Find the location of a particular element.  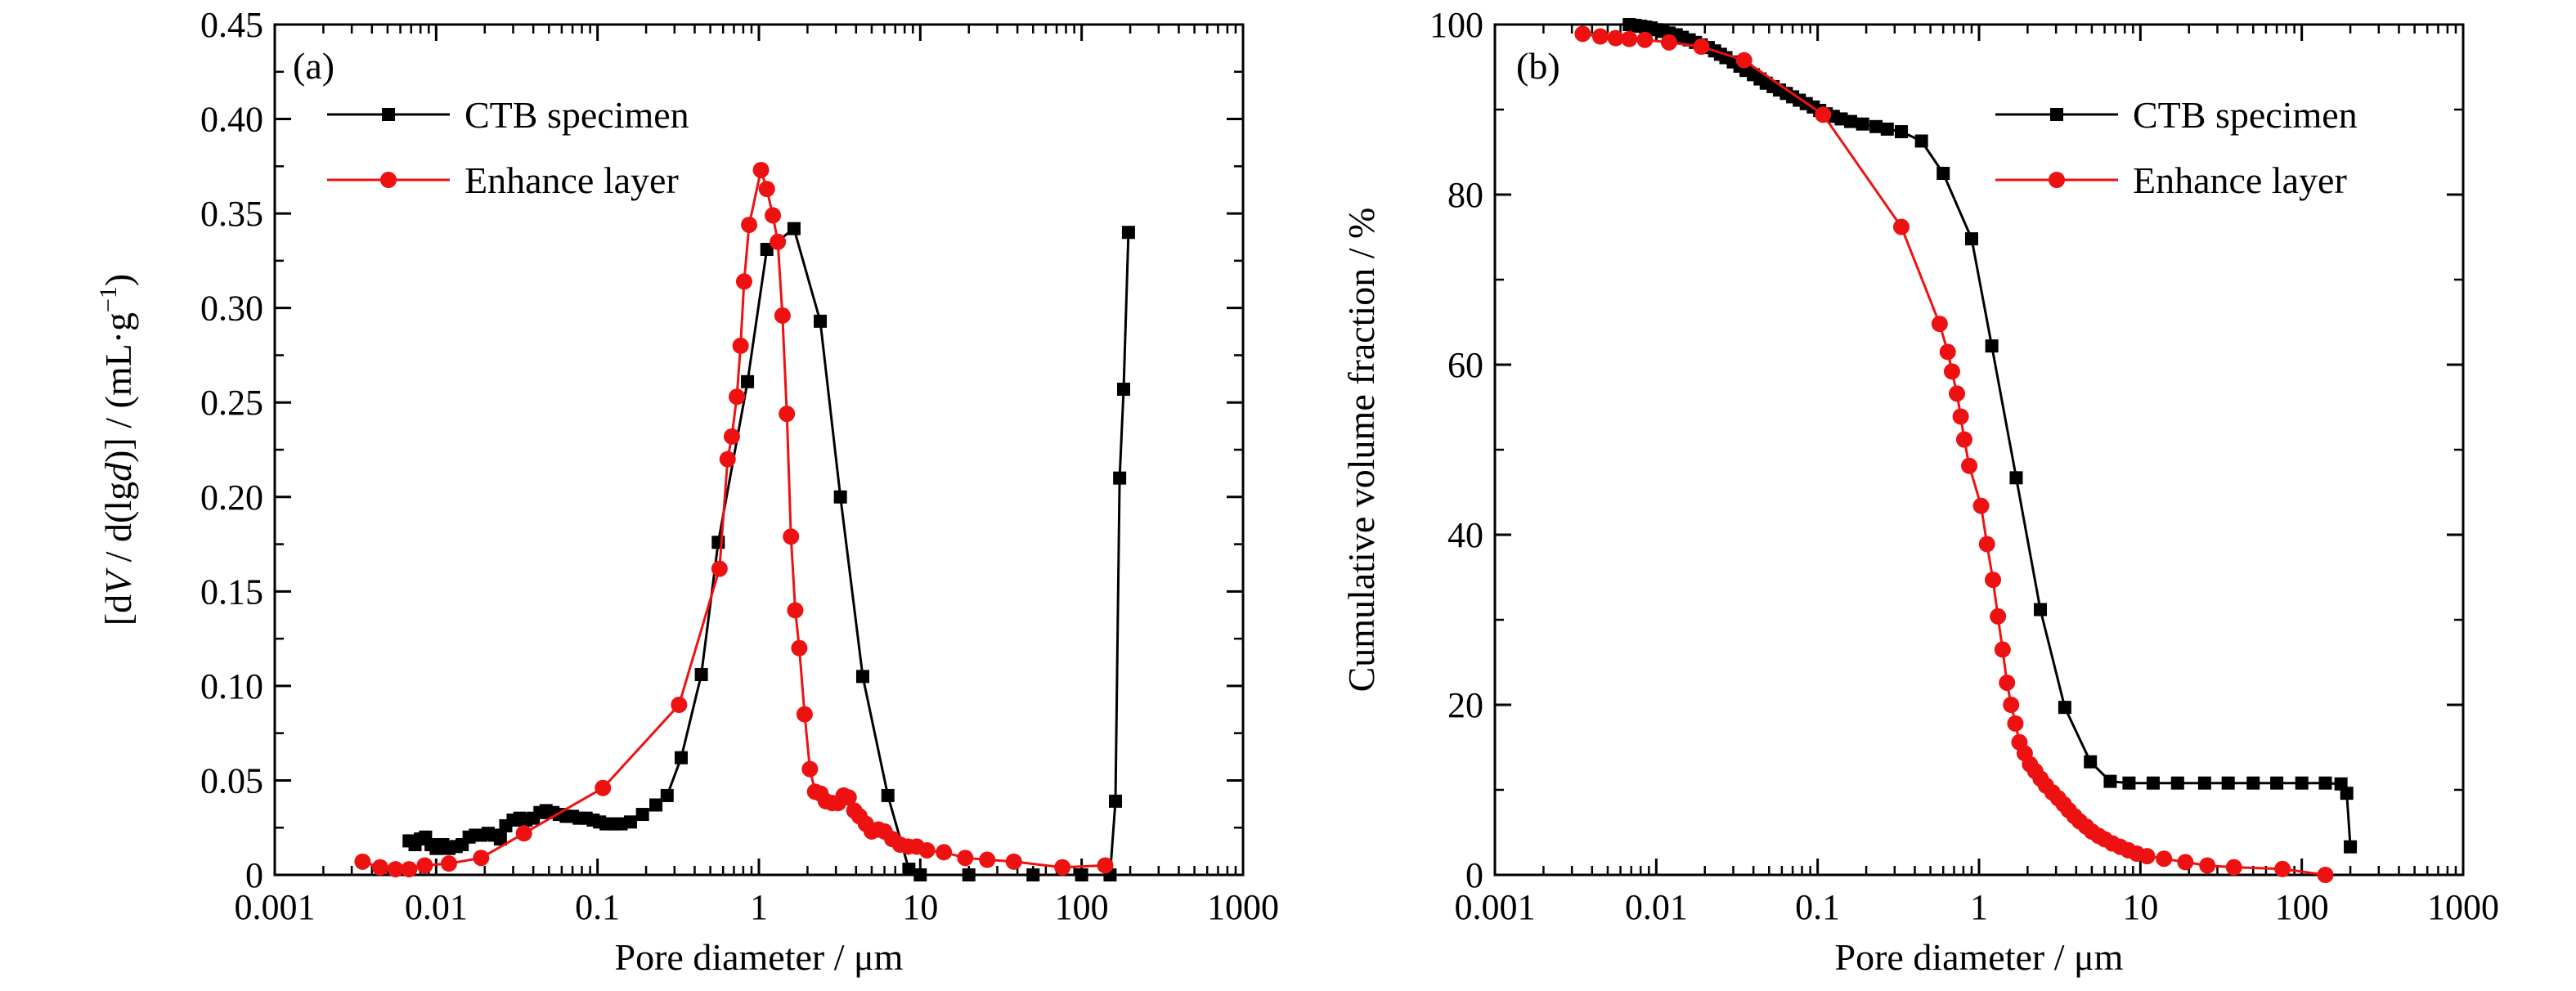

panel-a-x-axis-label: Pore diameter / μm is located at coordinates (759, 957).